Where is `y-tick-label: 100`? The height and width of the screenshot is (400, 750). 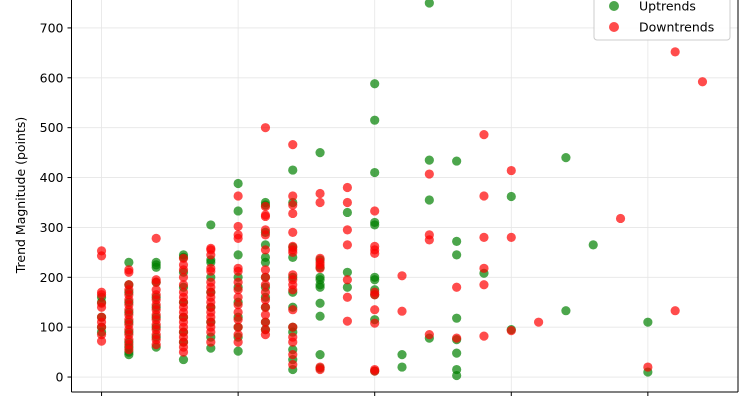
y-tick-label: 100 is located at coordinates (52, 327).